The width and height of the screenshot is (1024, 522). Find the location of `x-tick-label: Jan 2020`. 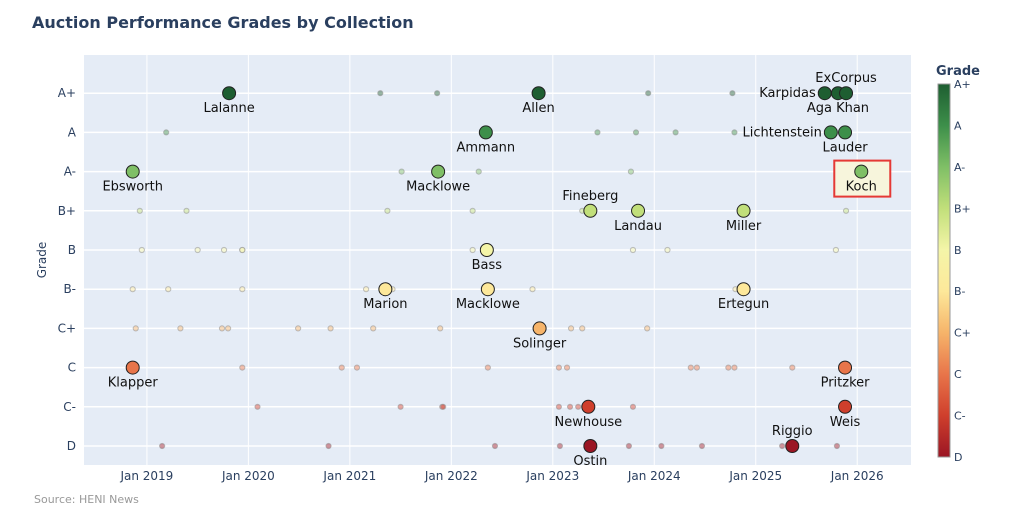

x-tick-label: Jan 2020 is located at coordinates (248, 476).